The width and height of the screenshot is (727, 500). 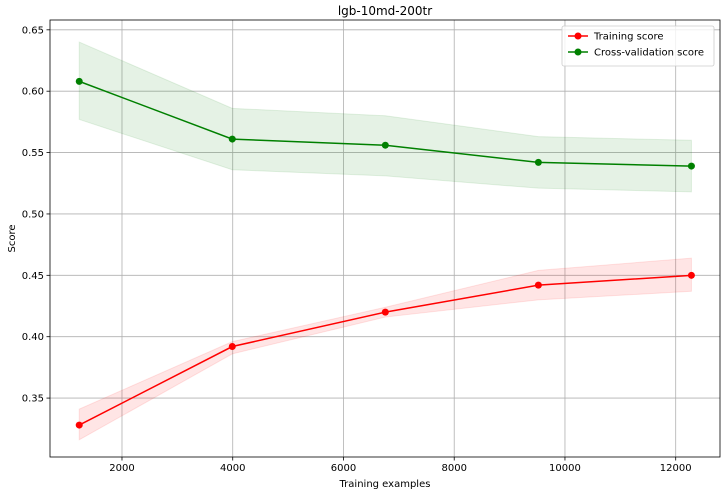 What do you see at coordinates (578, 52) in the screenshot?
I see `legend-cross-validation-marker` at bounding box center [578, 52].